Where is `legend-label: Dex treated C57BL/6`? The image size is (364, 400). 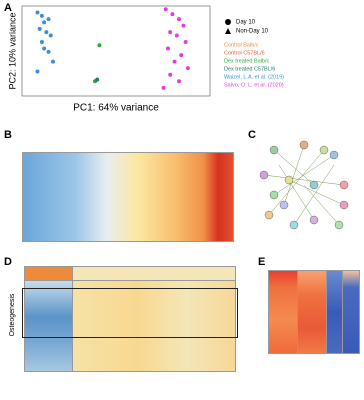 legend-label: Dex treated C57BL/6 is located at coordinates (249, 69).